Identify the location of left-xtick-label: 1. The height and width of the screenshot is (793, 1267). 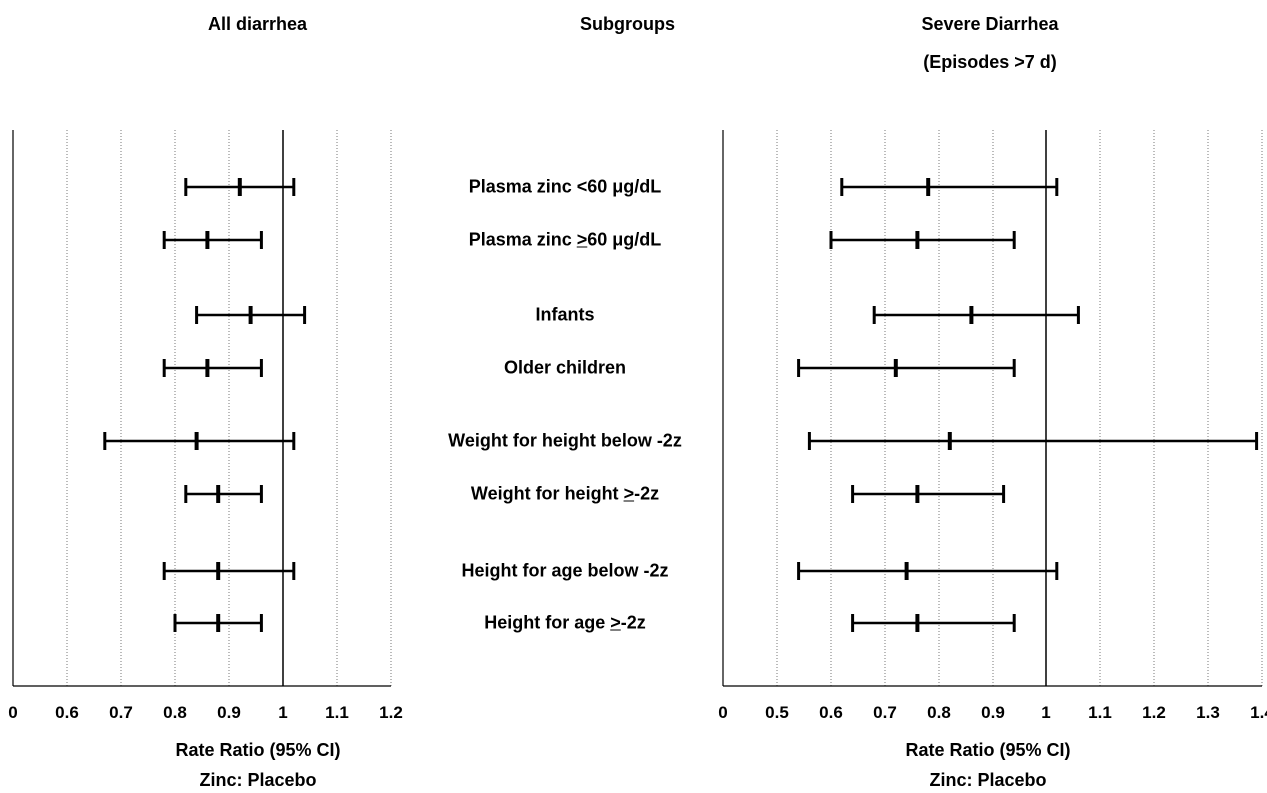
(282, 712).